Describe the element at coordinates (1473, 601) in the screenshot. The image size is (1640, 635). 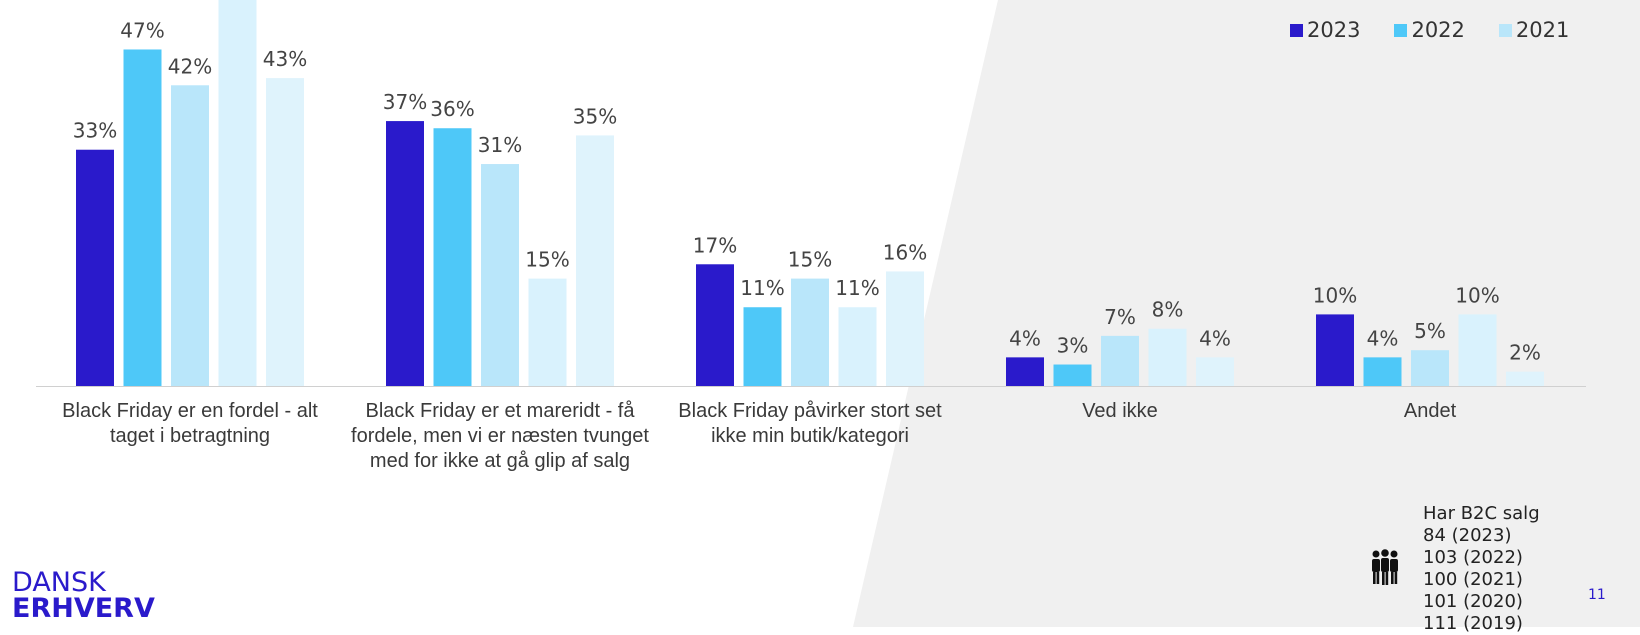
I see `respondent-line: 101 (2020)` at that location.